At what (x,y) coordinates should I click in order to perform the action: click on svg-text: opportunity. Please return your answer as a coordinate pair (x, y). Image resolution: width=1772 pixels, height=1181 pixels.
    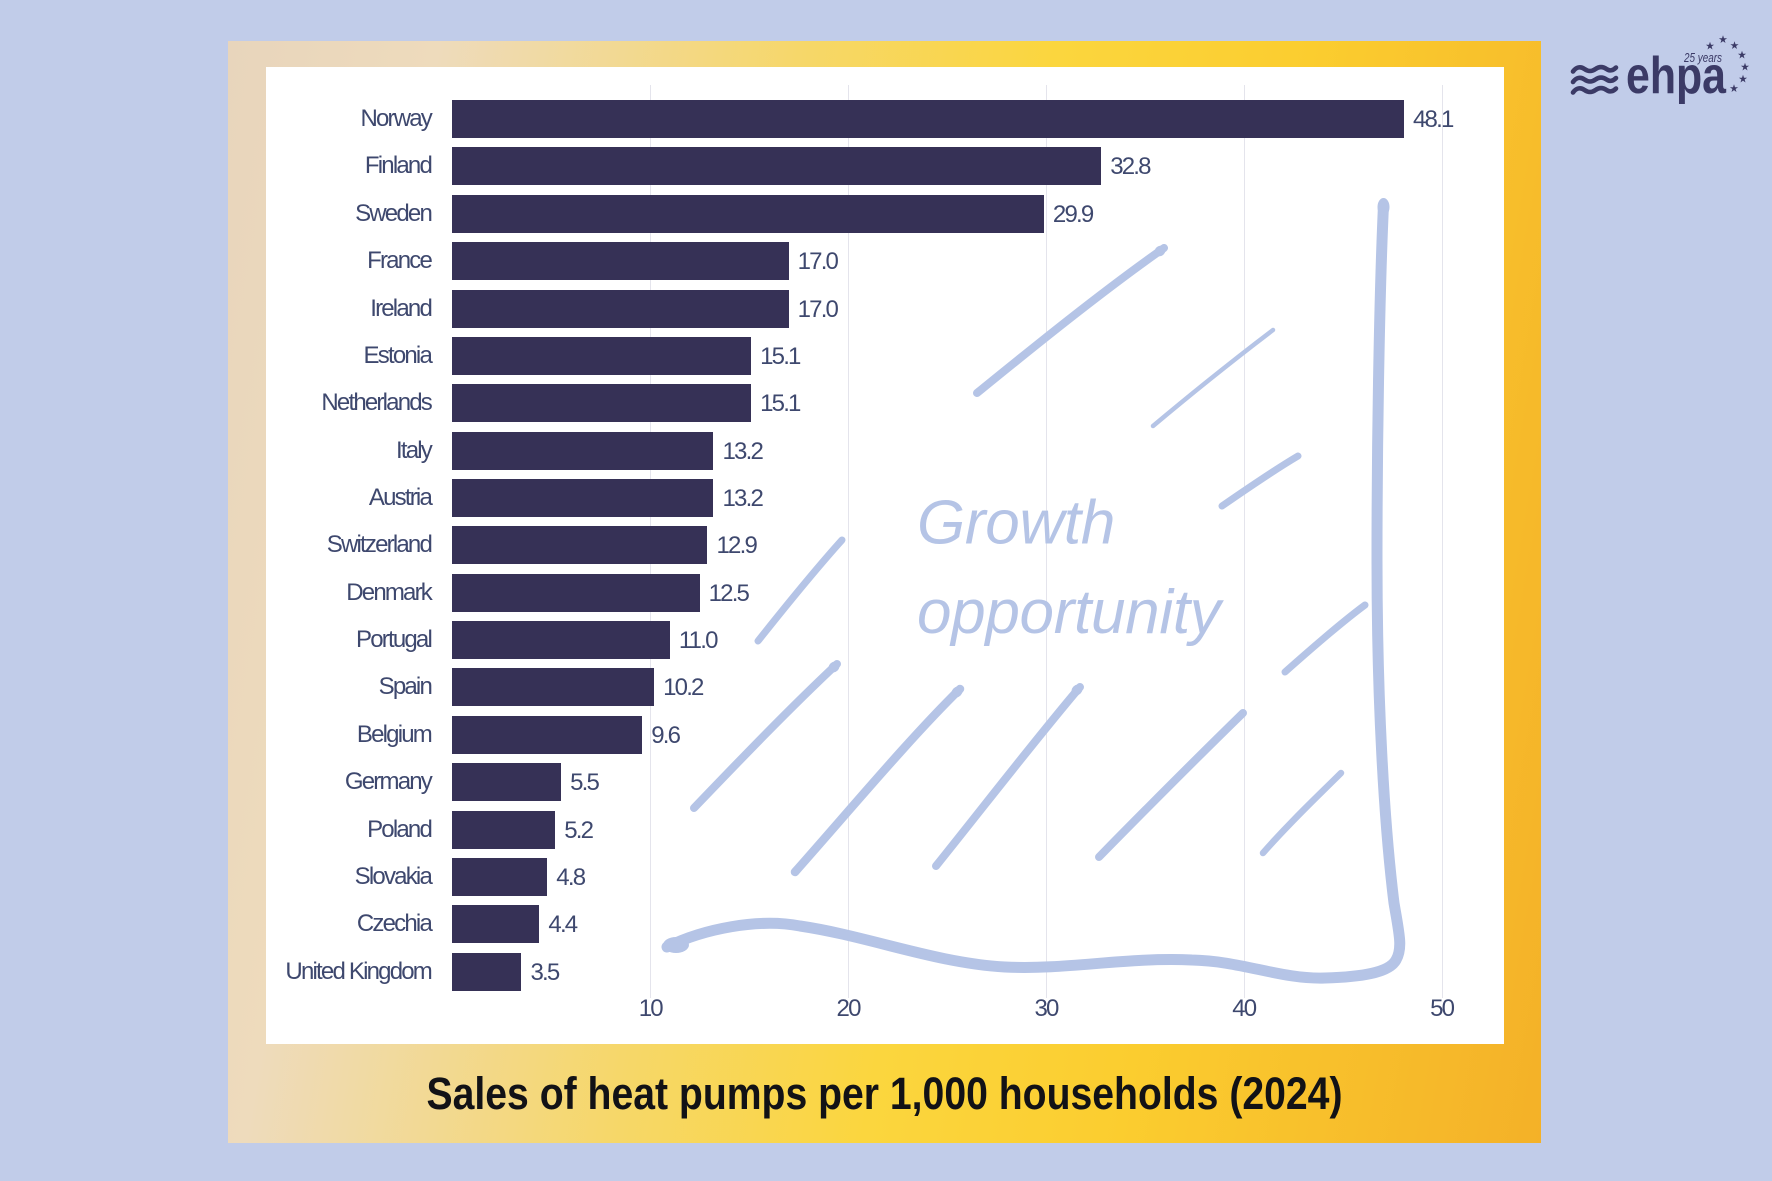
    Looking at the image, I should click on (1071, 612).